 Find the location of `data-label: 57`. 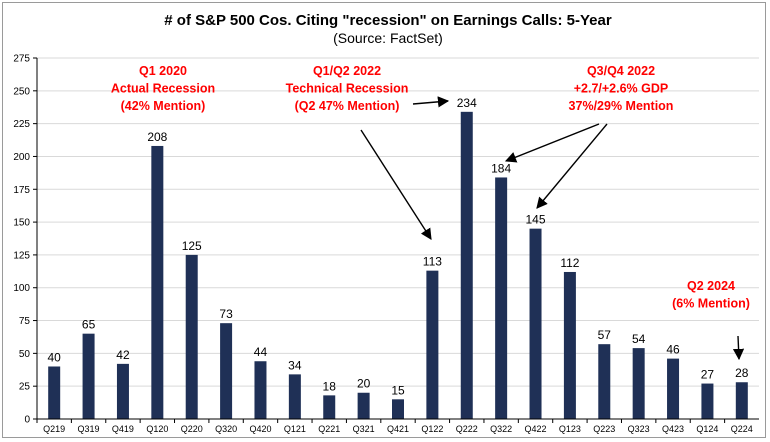

data-label: 57 is located at coordinates (605, 335).